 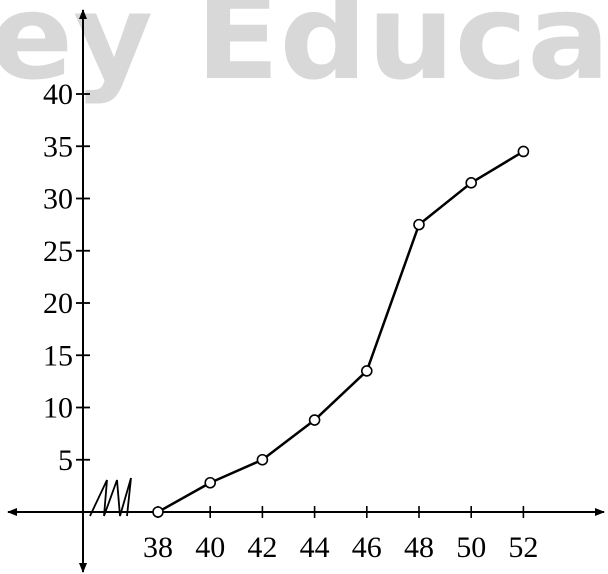 What do you see at coordinates (262, 547) in the screenshot?
I see `x-tick-label: 42` at bounding box center [262, 547].